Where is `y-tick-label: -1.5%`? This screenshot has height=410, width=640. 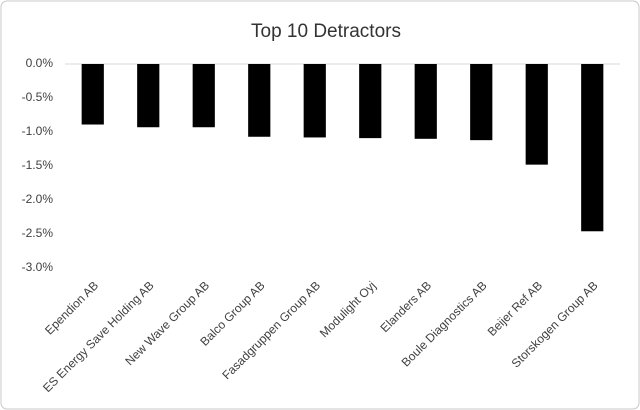
y-tick-label: -1.5% is located at coordinates (38, 165).